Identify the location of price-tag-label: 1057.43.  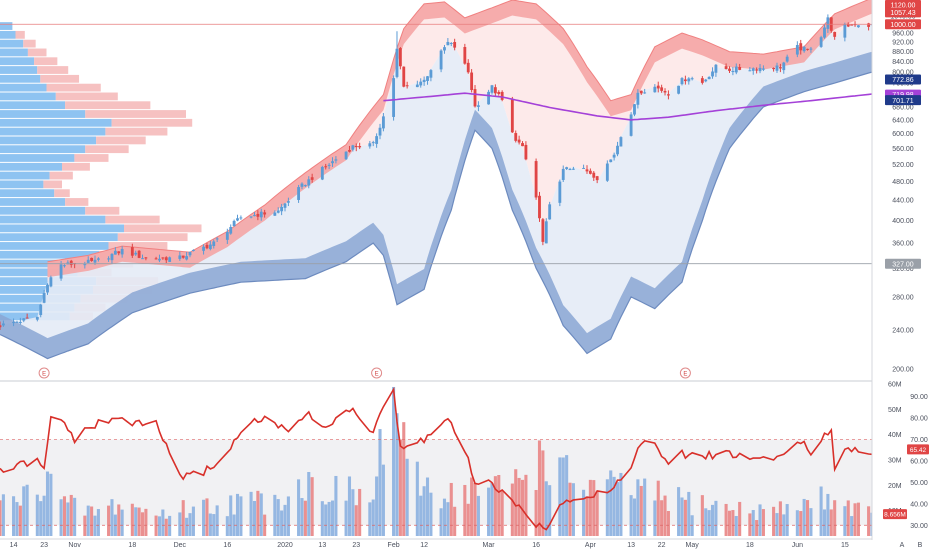
(902, 13).